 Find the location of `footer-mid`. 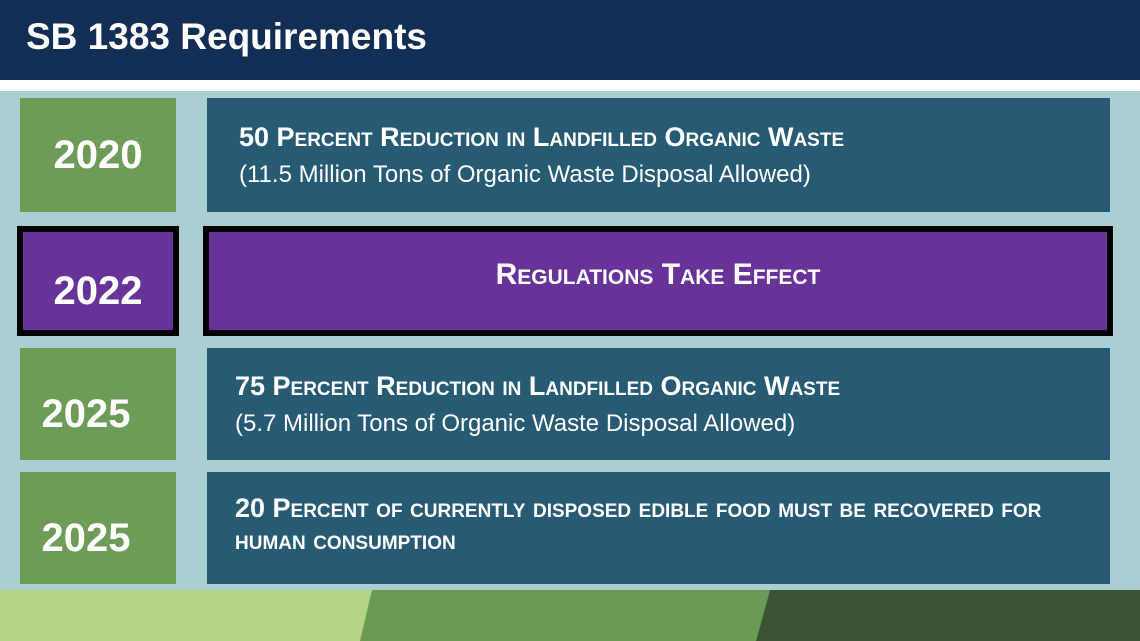

footer-mid is located at coordinates (565, 615).